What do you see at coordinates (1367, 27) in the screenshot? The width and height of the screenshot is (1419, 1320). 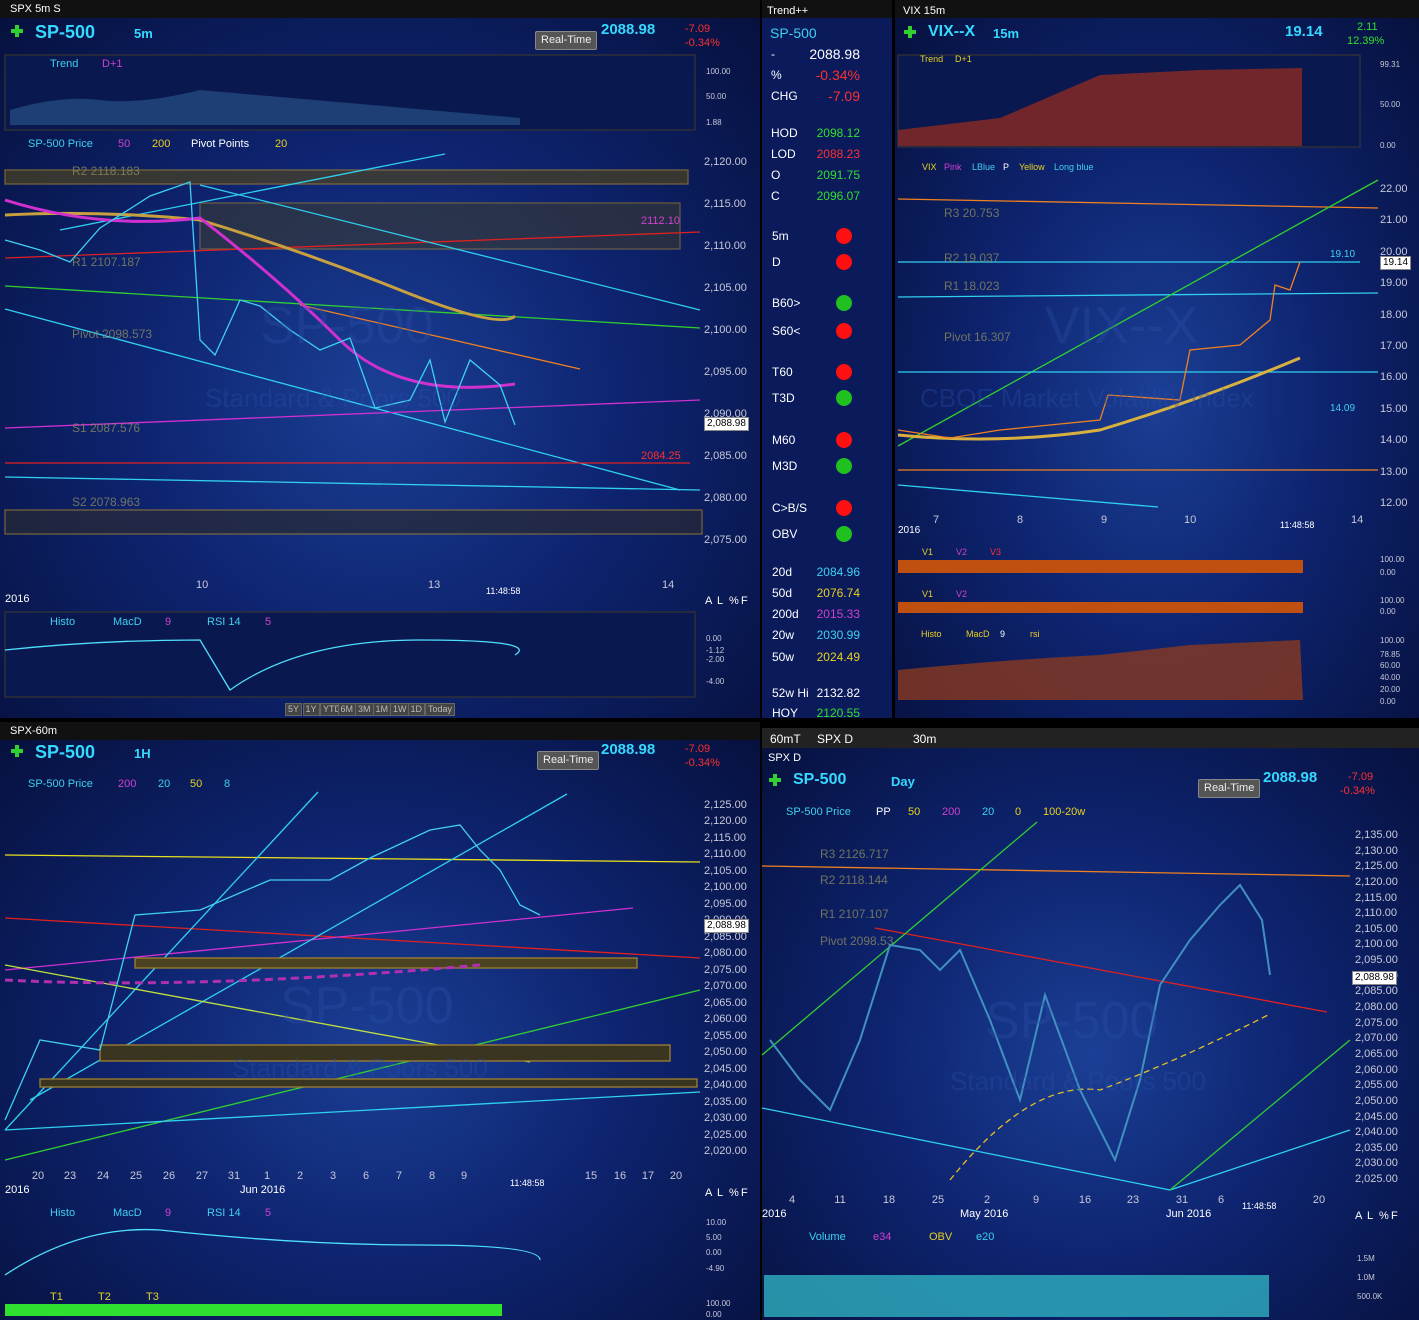 I see `price-change: 2.11` at bounding box center [1367, 27].